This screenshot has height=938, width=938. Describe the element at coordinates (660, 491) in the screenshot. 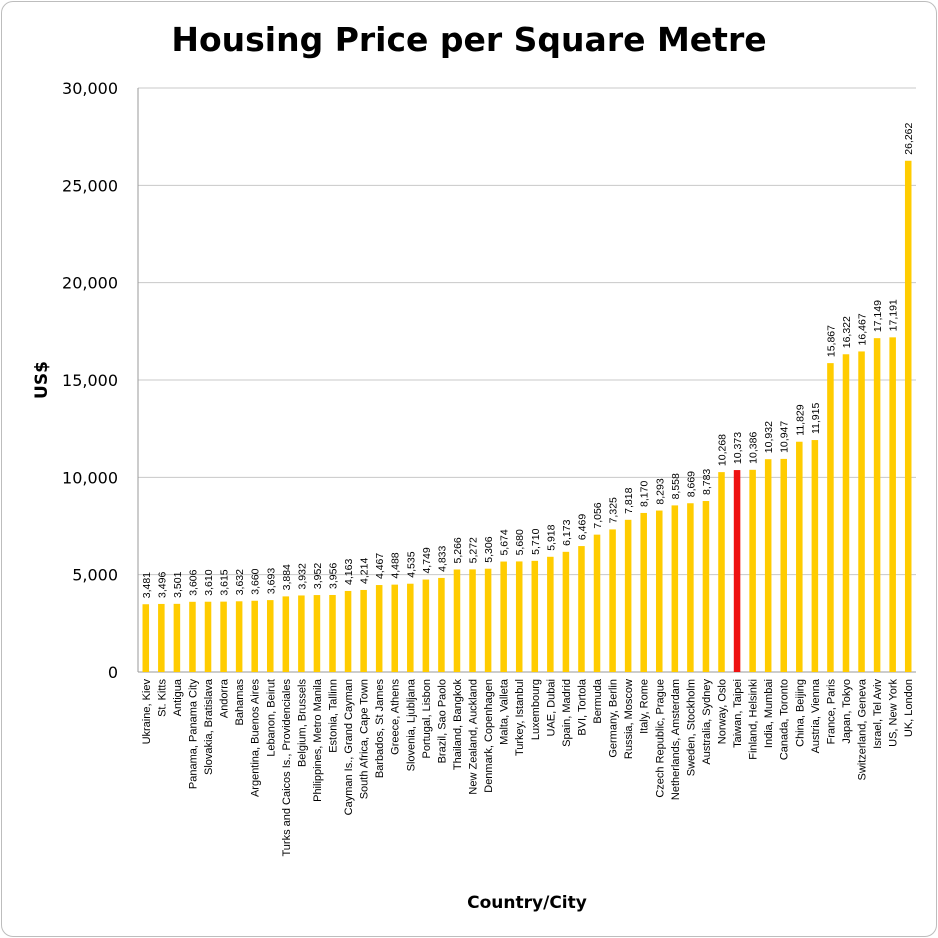

I see `data-label: 8,293` at that location.